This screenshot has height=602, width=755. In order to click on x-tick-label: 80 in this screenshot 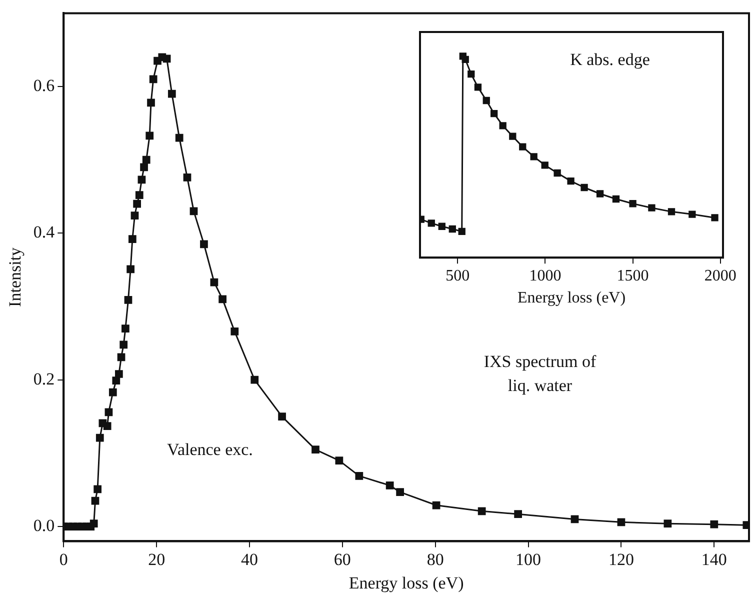, I will do `click(435, 559)`.